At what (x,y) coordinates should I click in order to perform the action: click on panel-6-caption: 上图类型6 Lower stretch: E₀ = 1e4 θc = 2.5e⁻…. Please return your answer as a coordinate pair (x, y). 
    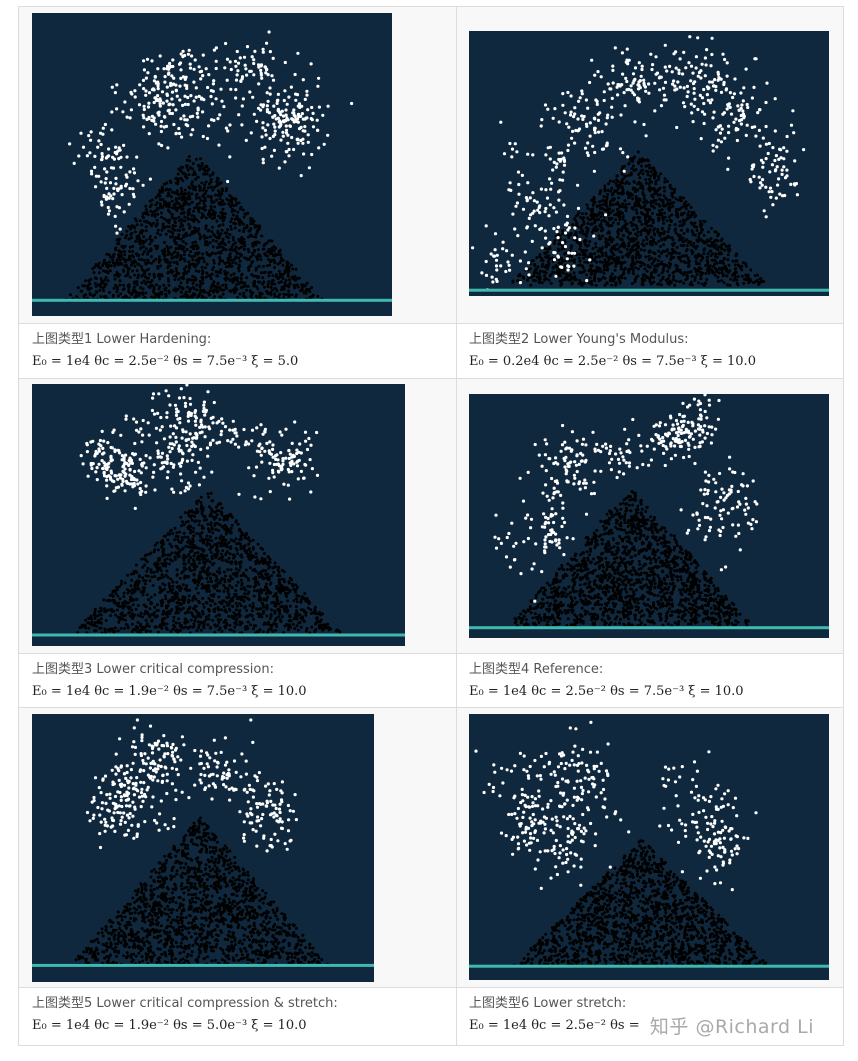
    Looking at the image, I should click on (554, 1015).